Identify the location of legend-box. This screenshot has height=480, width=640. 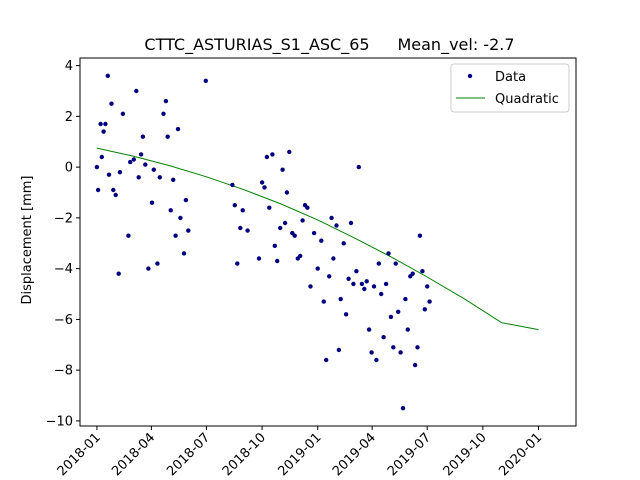
(510, 88).